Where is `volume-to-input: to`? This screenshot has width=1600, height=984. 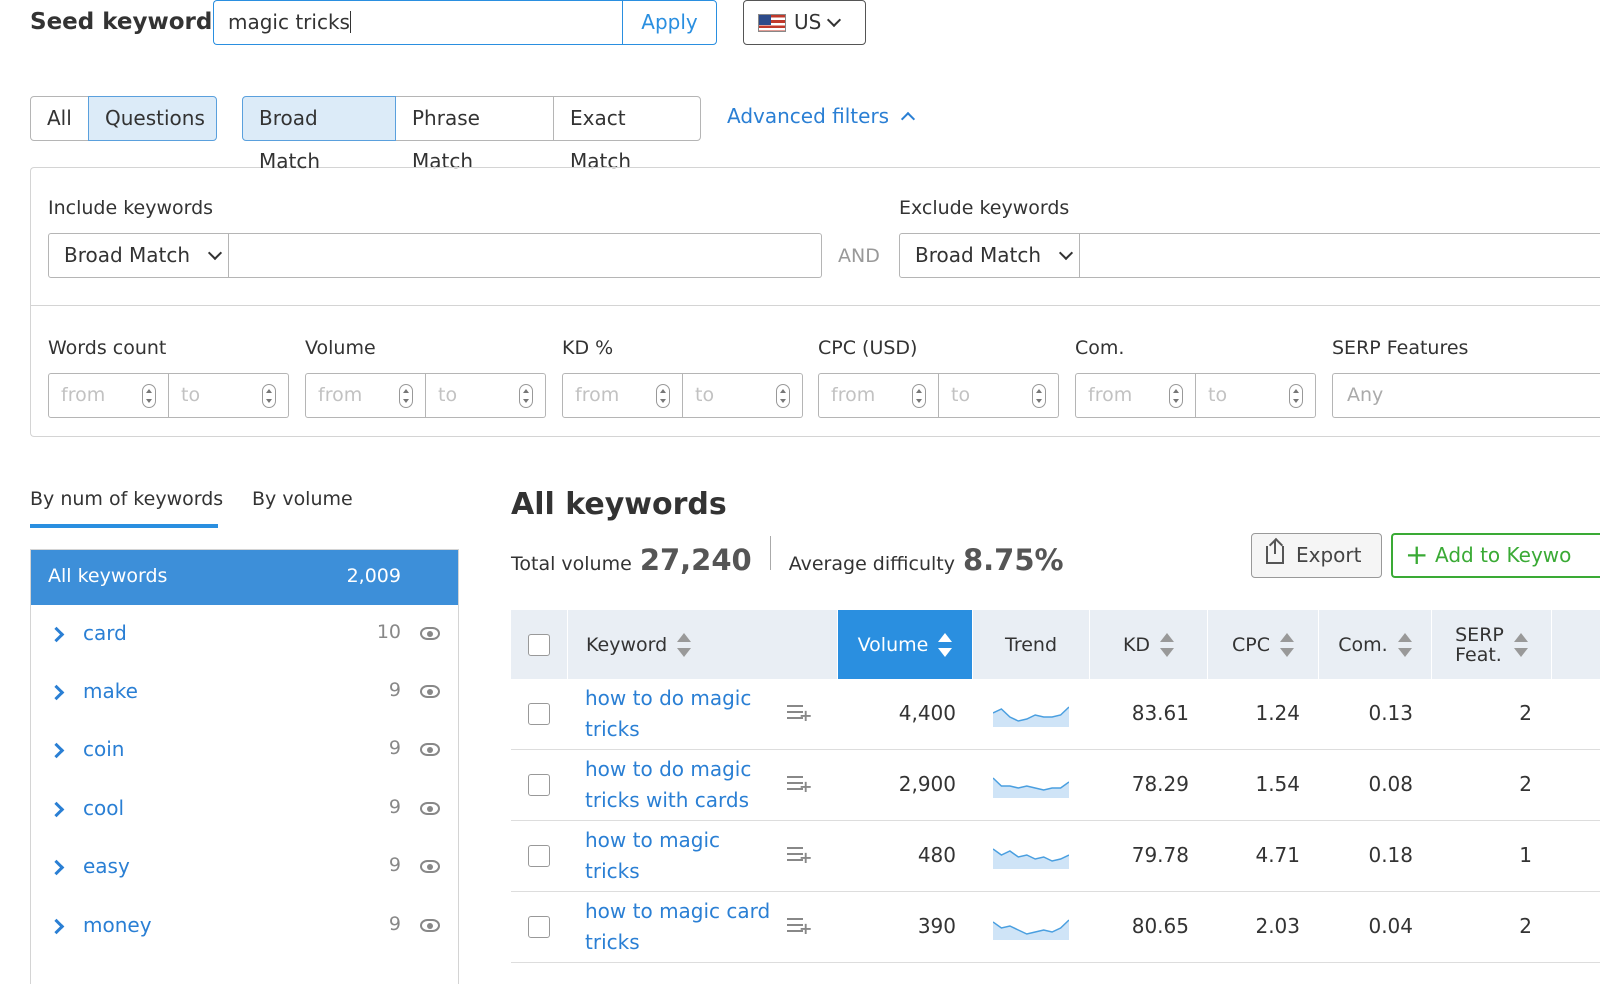 volume-to-input: to is located at coordinates (486, 395).